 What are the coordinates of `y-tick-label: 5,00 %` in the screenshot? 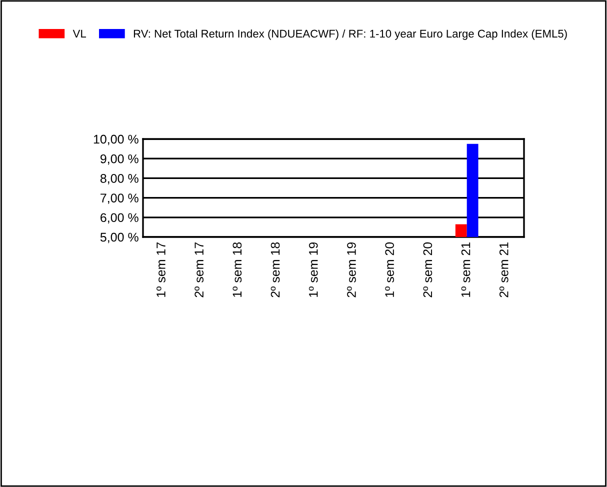 It's located at (119, 238).